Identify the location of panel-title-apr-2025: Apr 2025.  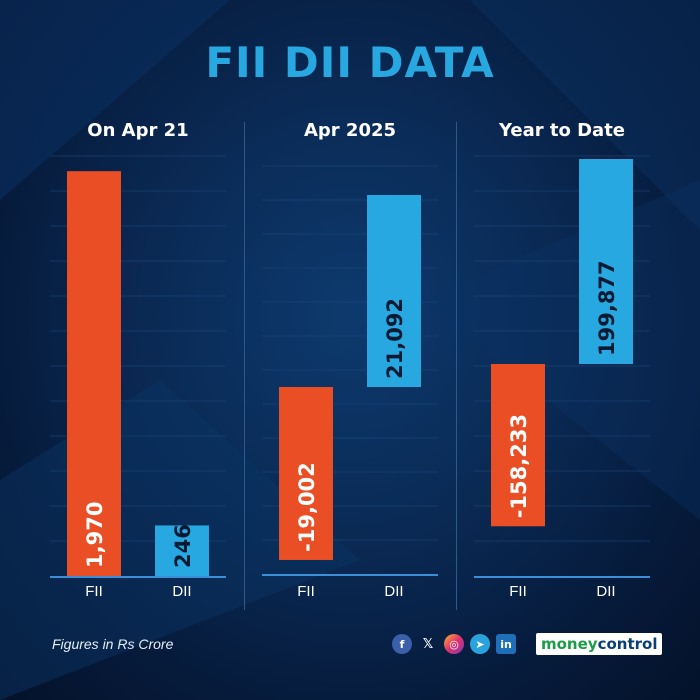
(350, 130).